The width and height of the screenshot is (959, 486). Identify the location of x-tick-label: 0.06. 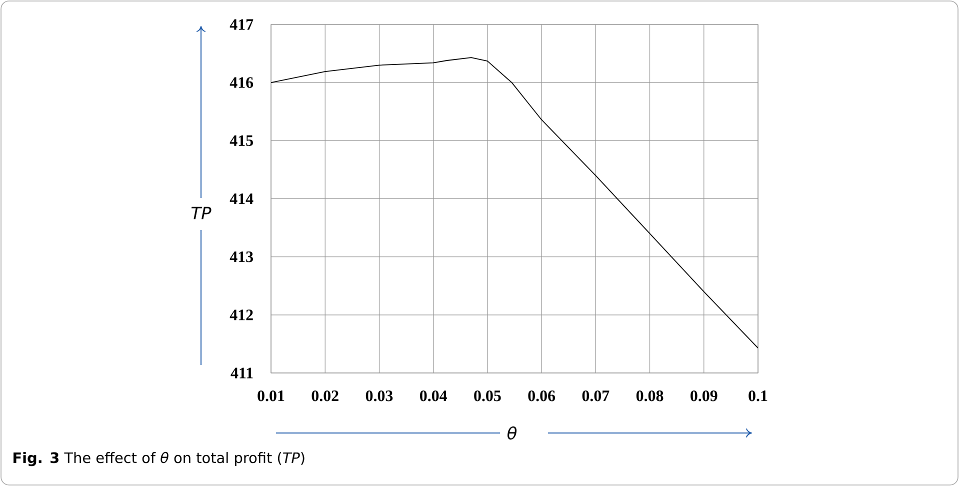
(542, 396).